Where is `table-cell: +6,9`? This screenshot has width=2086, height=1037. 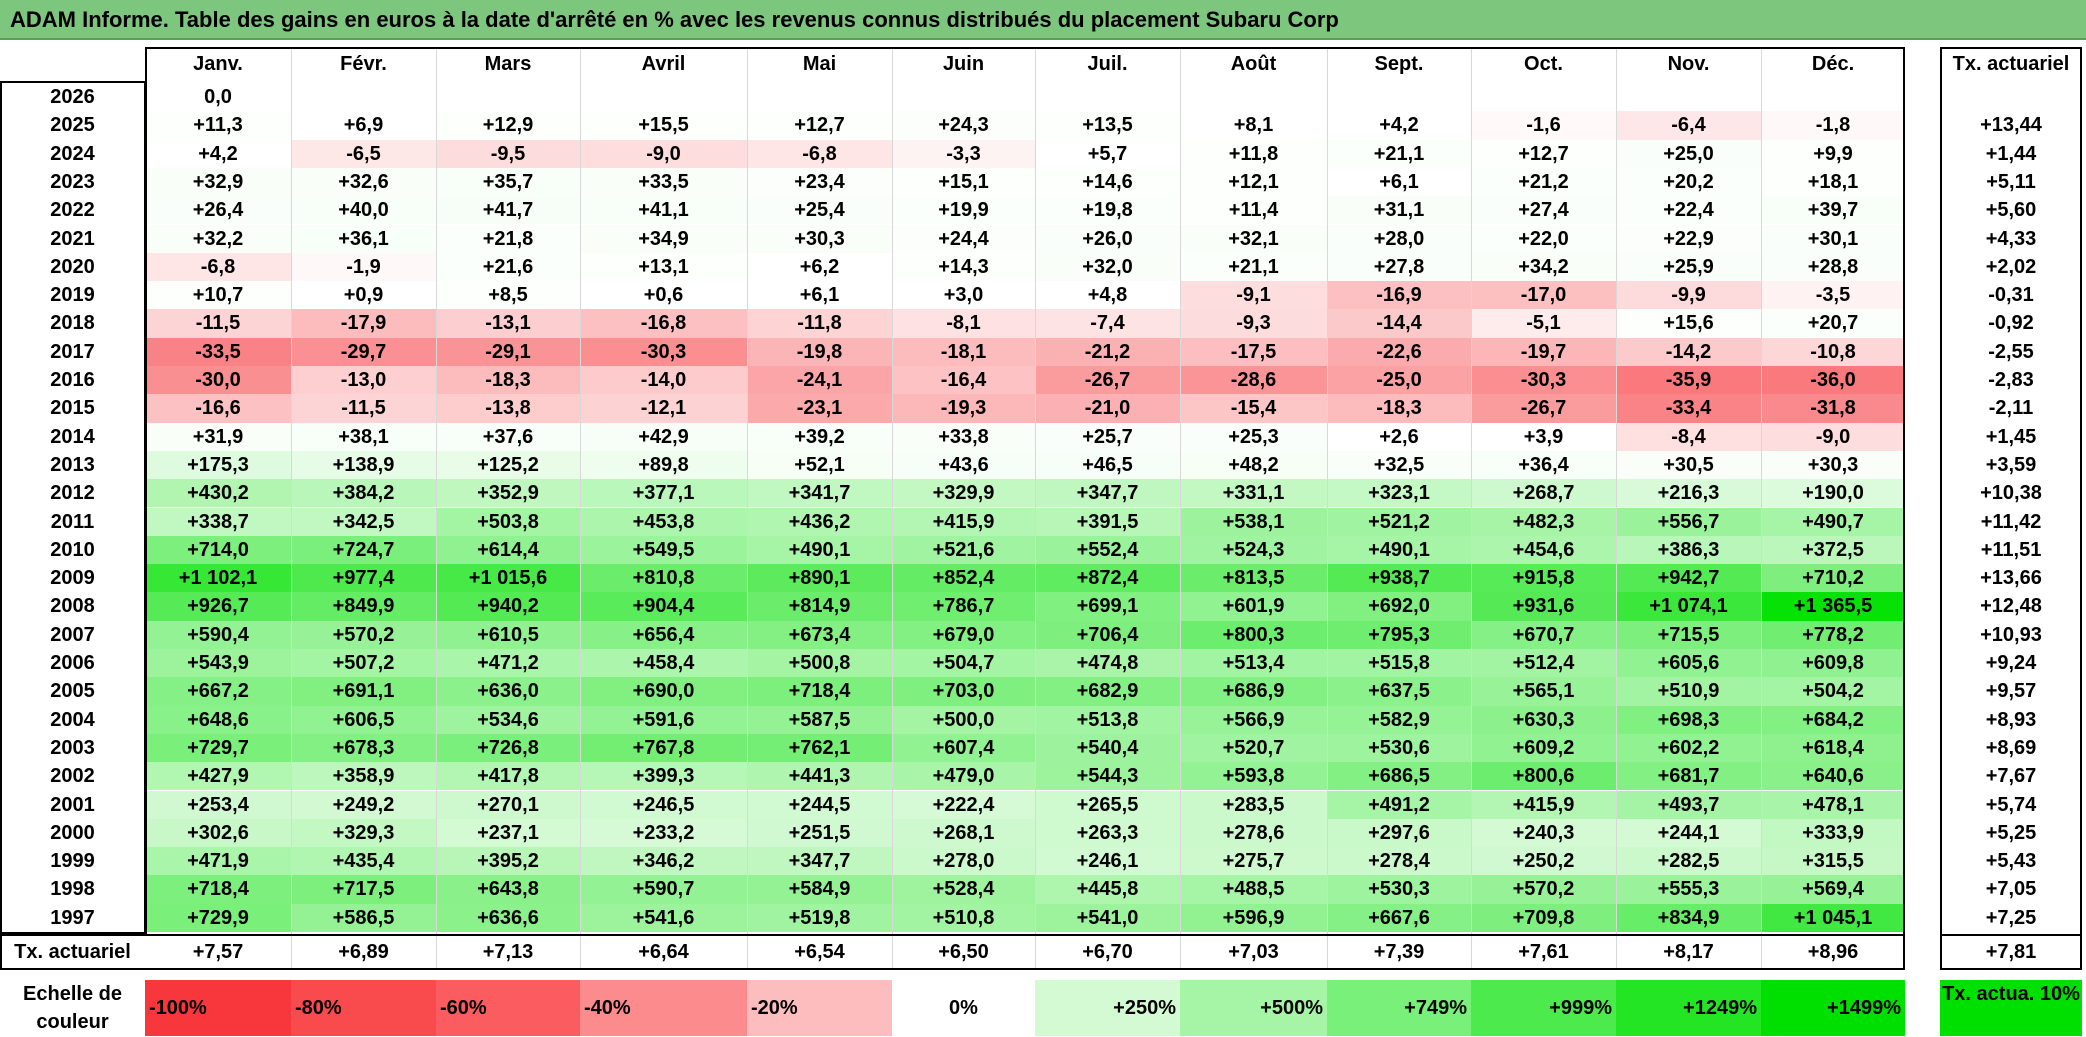 table-cell: +6,9 is located at coordinates (363, 125).